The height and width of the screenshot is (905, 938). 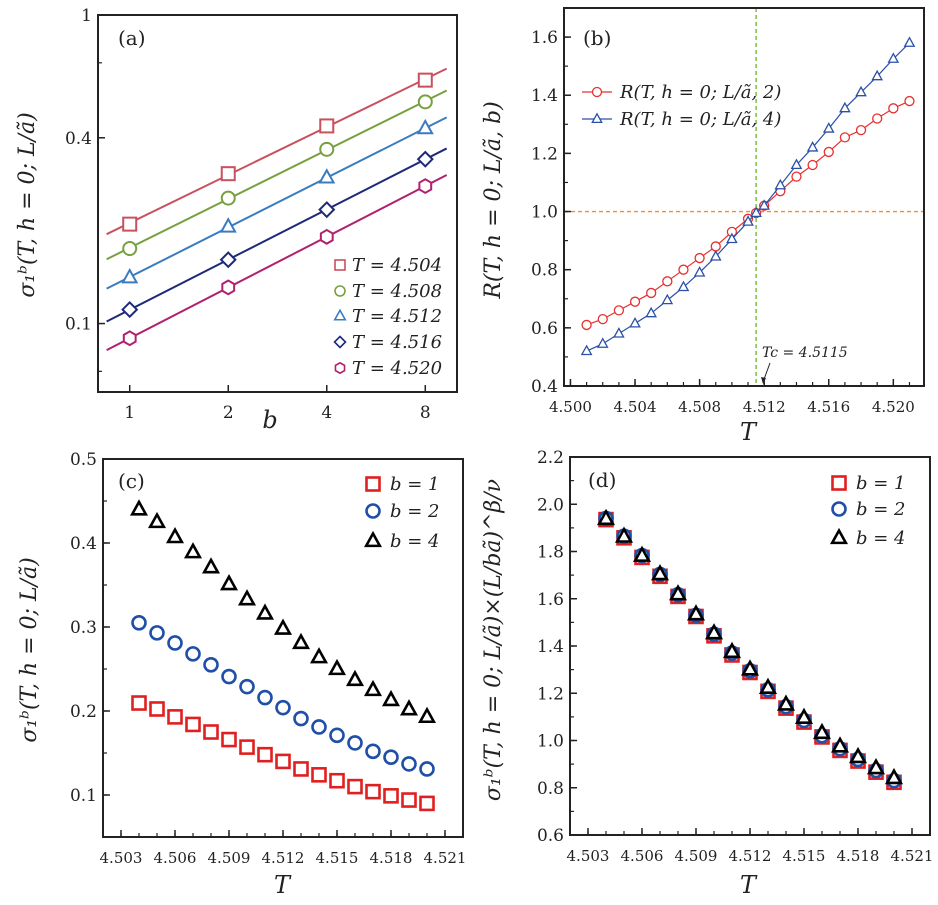 What do you see at coordinates (493, 640) in the screenshot?
I see `y-axis-label: σ₁ᵇ(T, h = 0; L/ã)×(L/bã)^β/ν` at bounding box center [493, 640].